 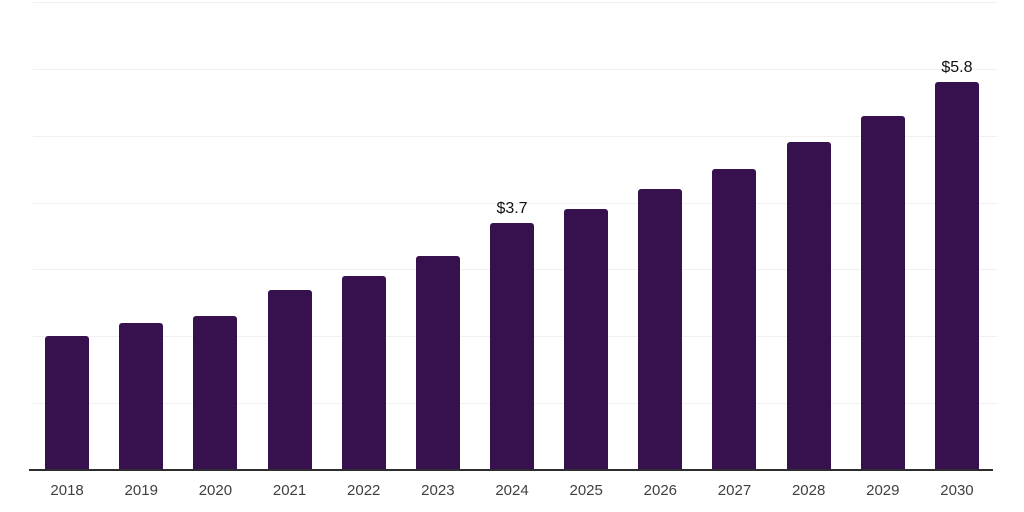 I want to click on x-tick-label-2020: 2020, so click(x=215, y=490).